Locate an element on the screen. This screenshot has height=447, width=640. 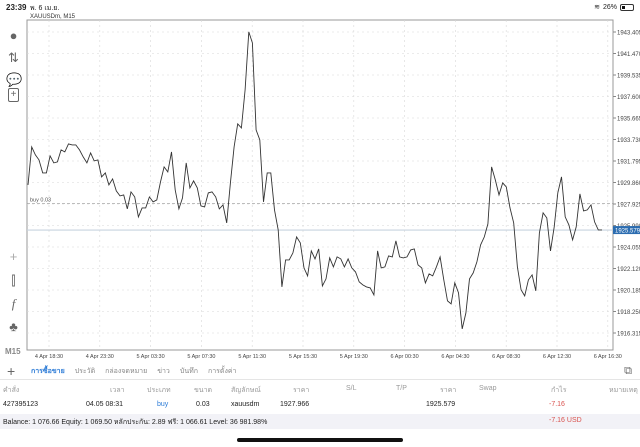
col-order: คำสั่ง is located at coordinates (11, 390).